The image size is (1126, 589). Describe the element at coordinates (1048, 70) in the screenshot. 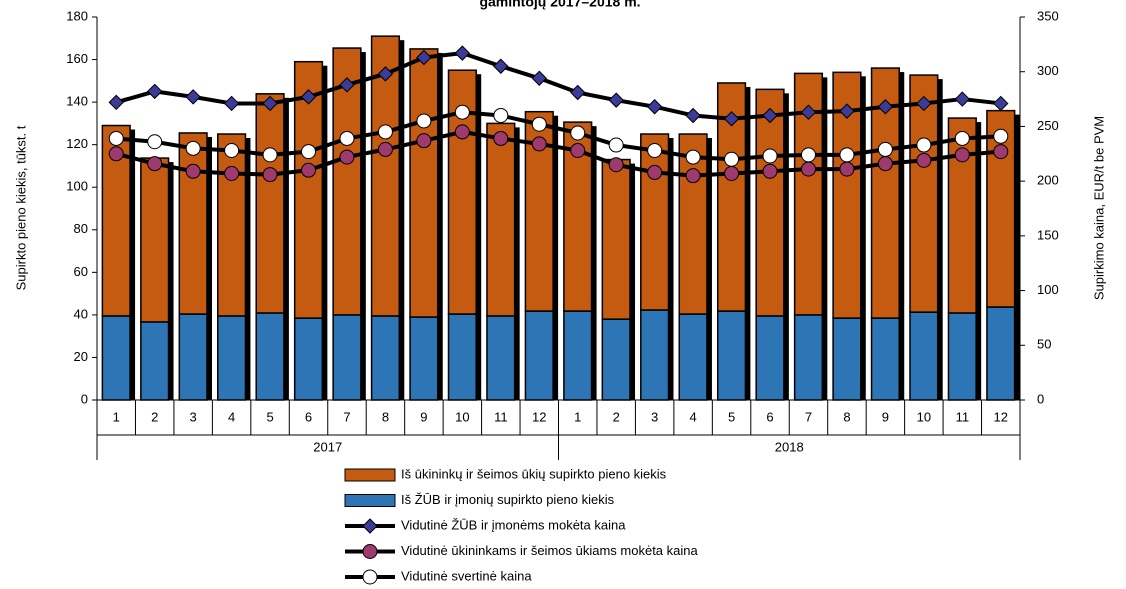

I see `y2-tick-label: 300` at that location.